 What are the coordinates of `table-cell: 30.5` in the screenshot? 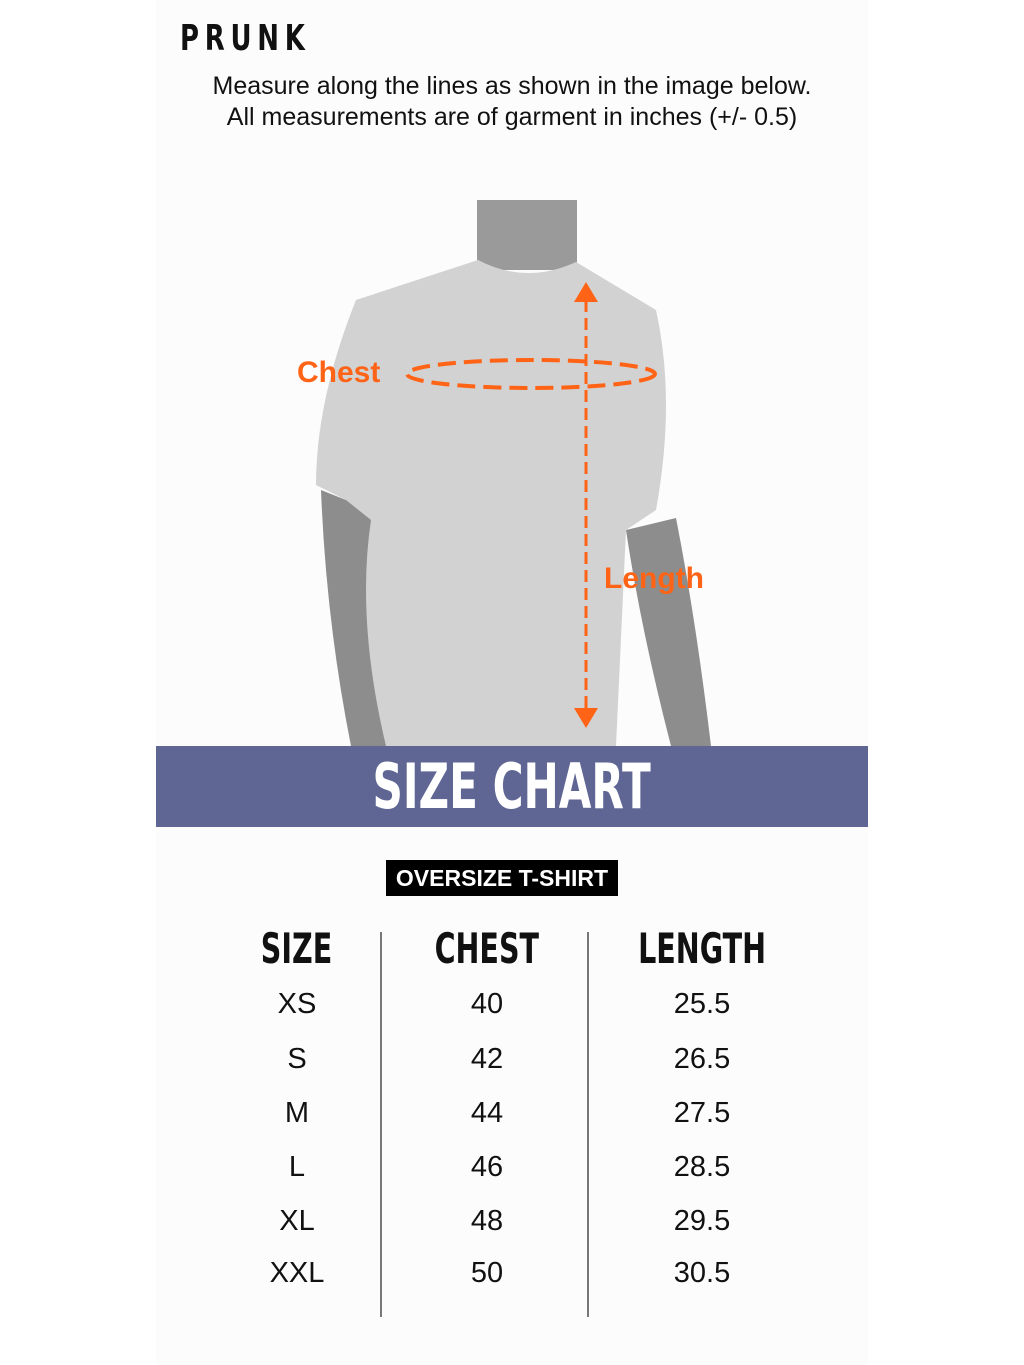 It's located at (702, 1273).